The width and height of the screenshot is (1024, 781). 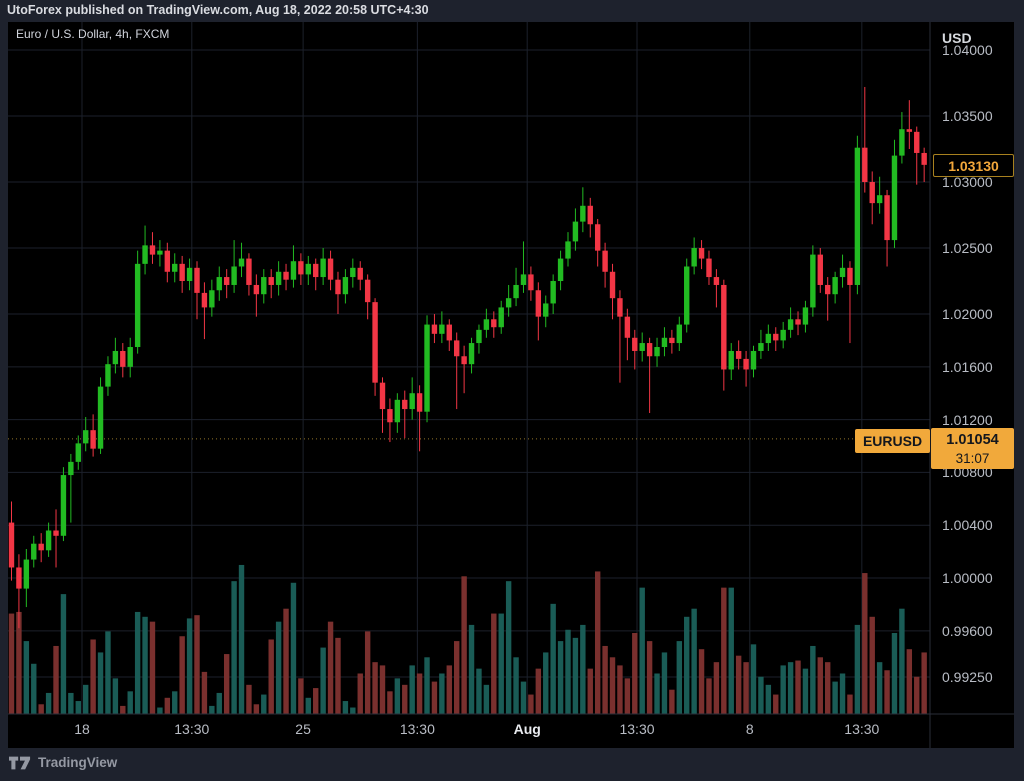 What do you see at coordinates (469, 731) in the screenshot?
I see `time-axis: 18 13:30 25 13:30 Aug 13:30 8 13:30` at bounding box center [469, 731].